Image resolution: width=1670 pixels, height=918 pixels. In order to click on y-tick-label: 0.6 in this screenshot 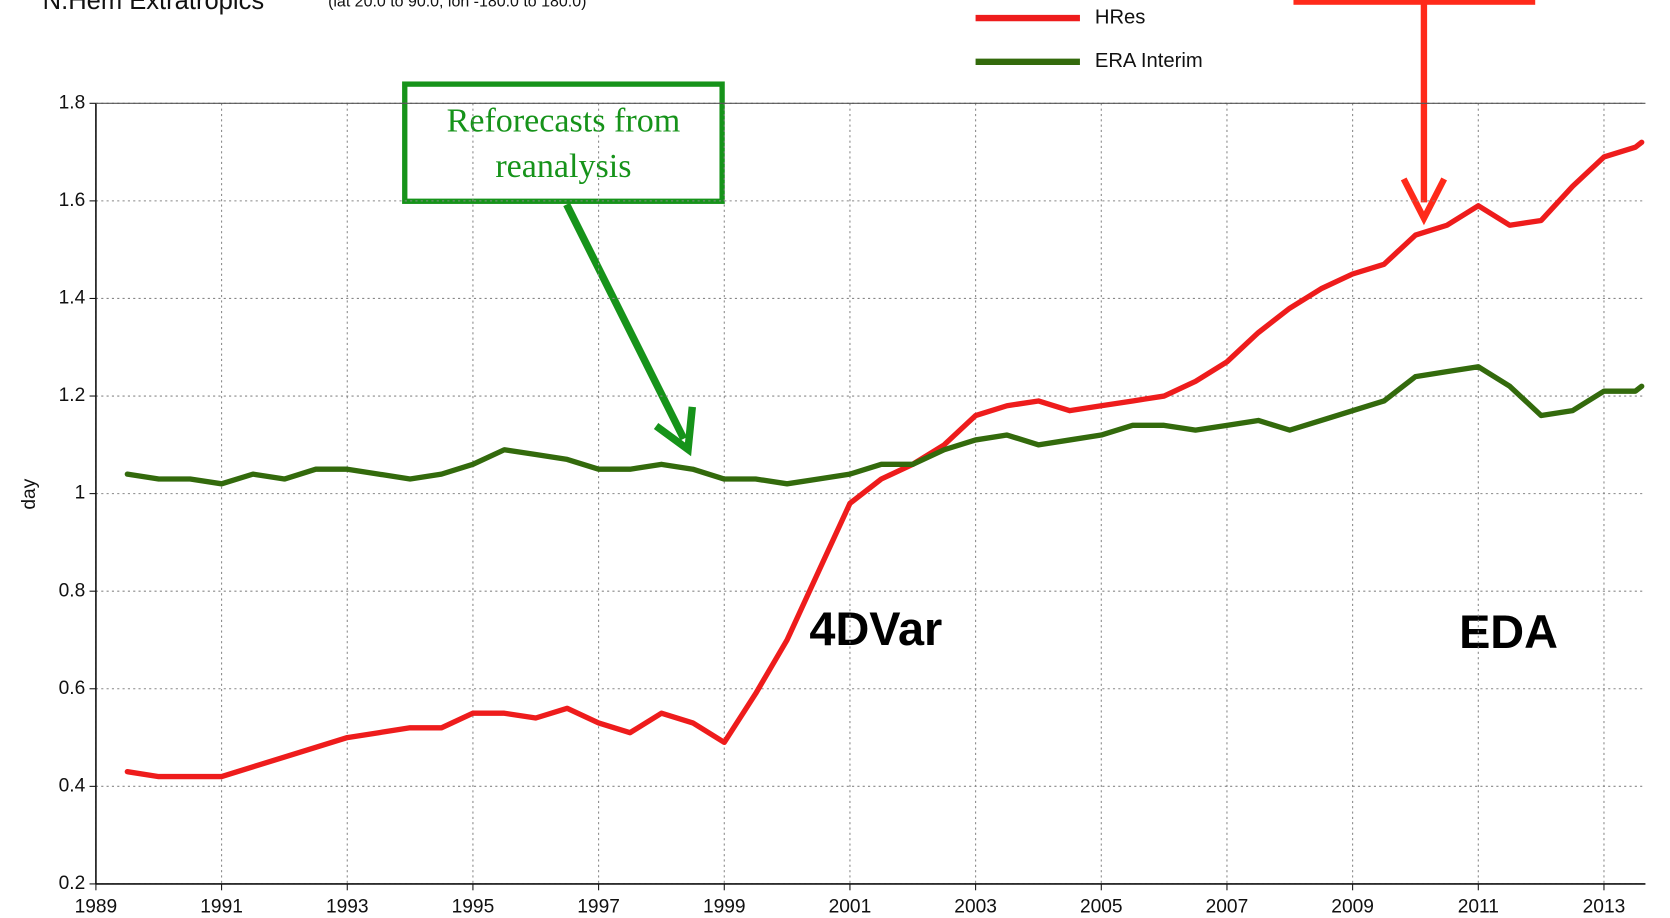, I will do `click(72, 688)`.